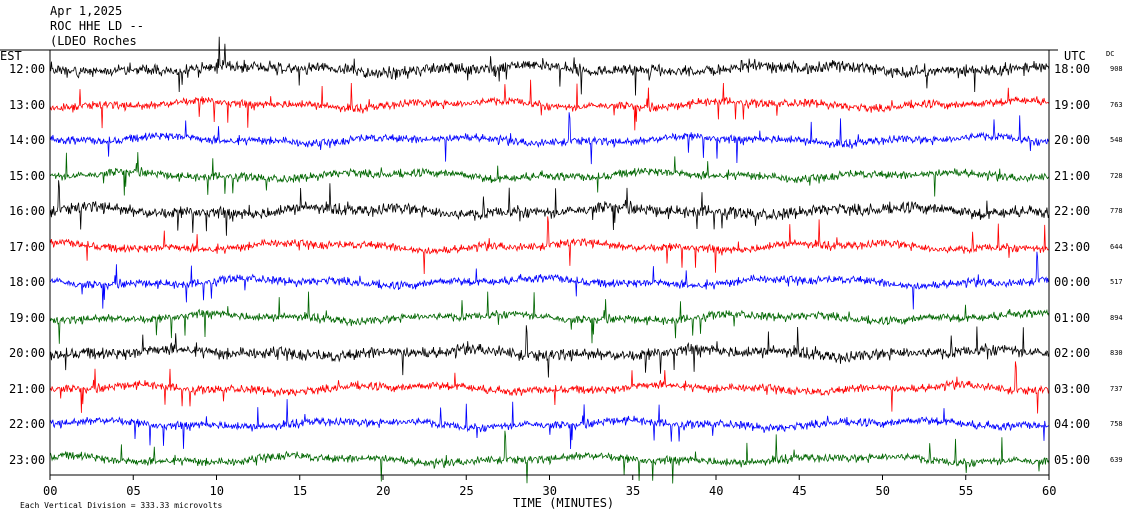  I want to click on x-tick-label: 40, so click(716, 491).